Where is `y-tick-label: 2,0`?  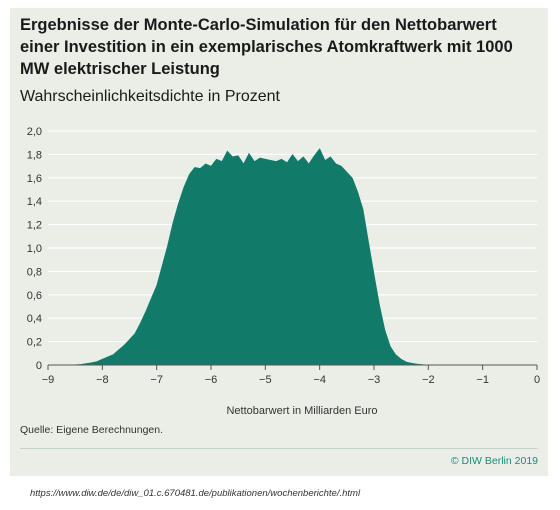
y-tick-label: 2,0 is located at coordinates (34, 132).